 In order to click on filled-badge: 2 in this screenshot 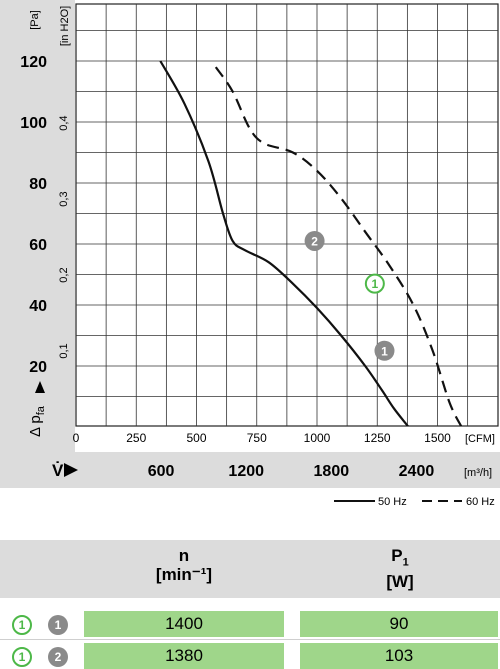, I will do `click(58, 657)`.